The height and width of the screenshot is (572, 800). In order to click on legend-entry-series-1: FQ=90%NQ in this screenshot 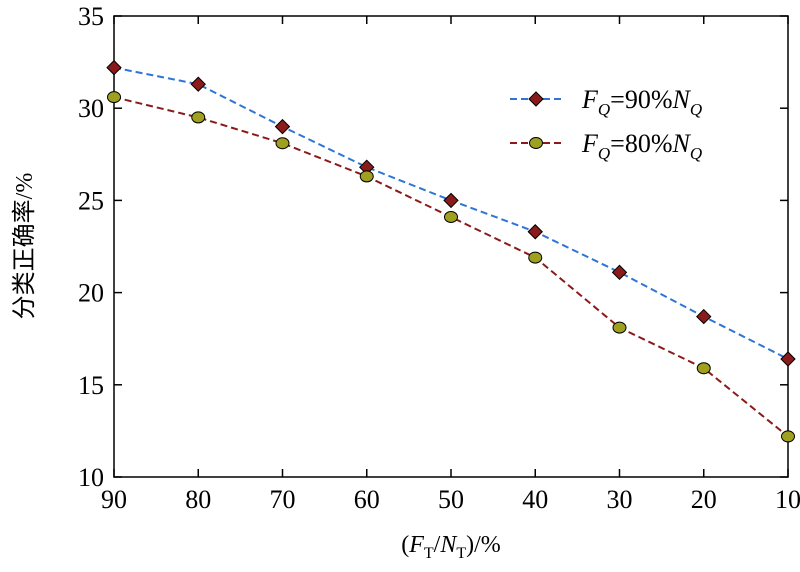, I will do `click(606, 102)`.